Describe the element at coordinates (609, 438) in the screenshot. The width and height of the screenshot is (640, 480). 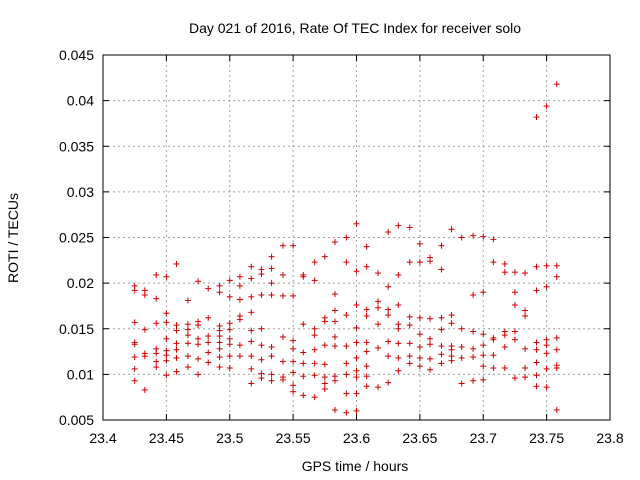
I see `x-tick-label: 23.8` at that location.